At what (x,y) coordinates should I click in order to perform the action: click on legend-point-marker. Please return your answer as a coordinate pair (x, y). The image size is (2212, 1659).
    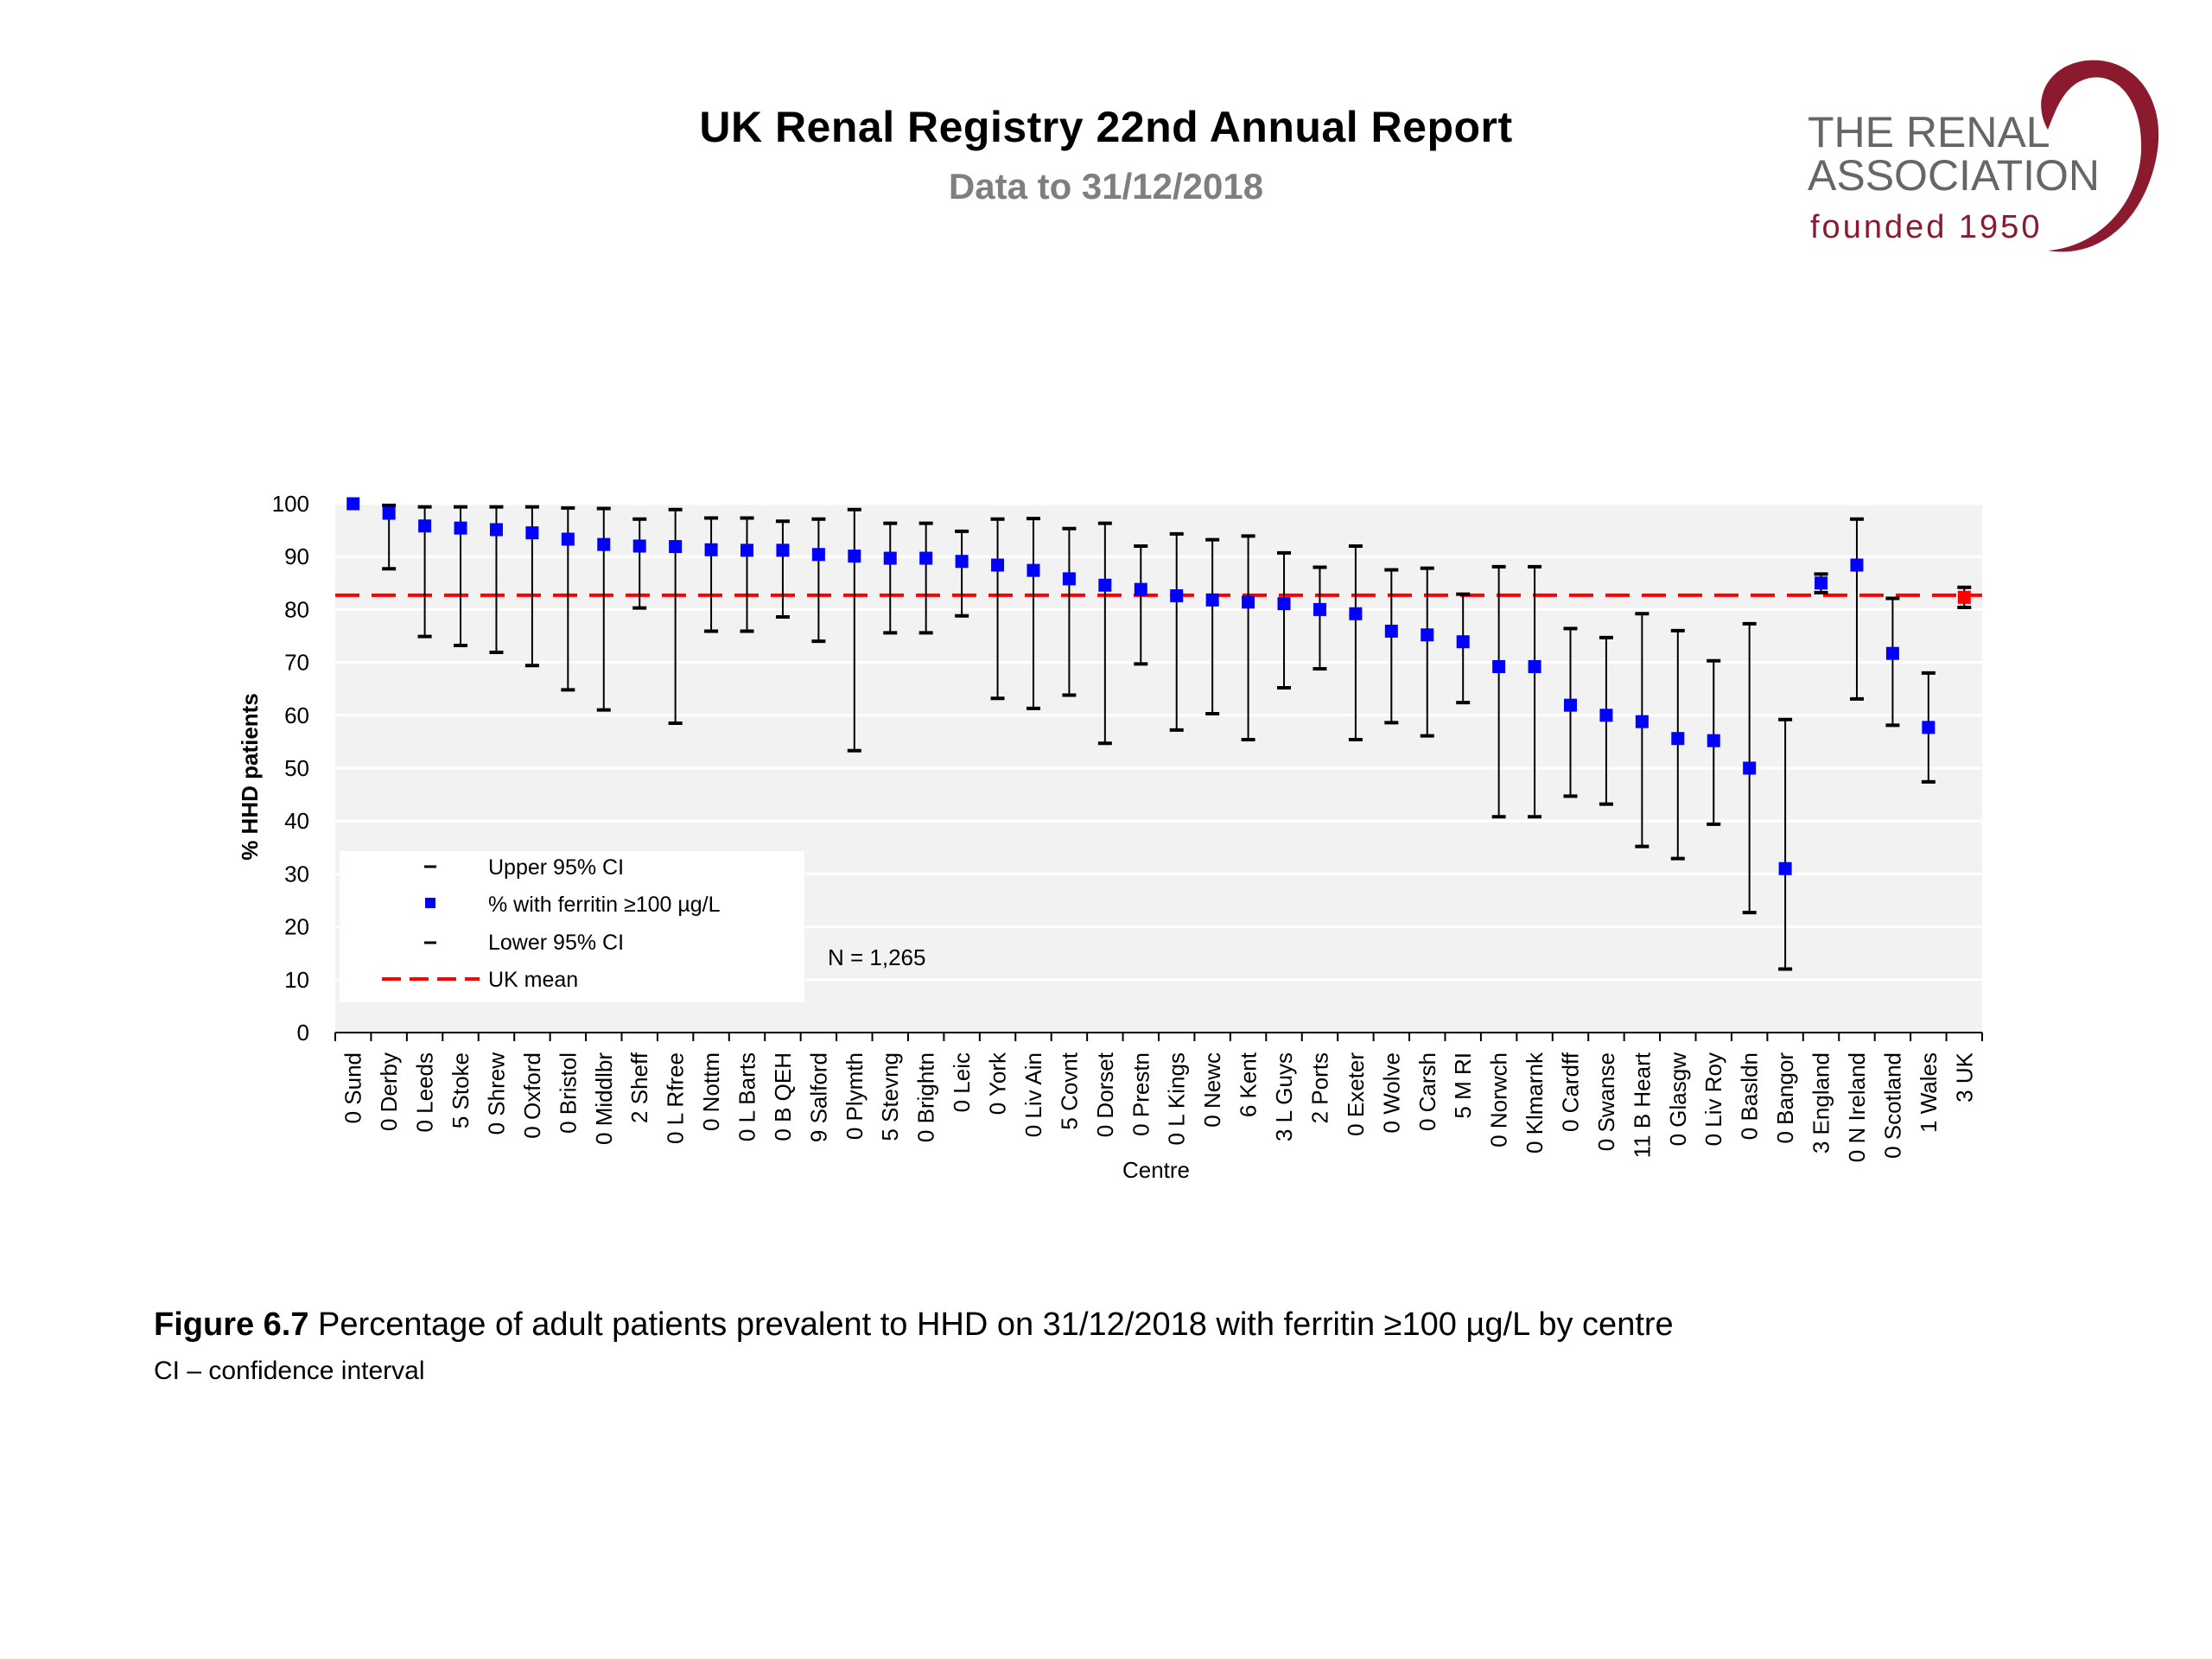
    Looking at the image, I should click on (430, 903).